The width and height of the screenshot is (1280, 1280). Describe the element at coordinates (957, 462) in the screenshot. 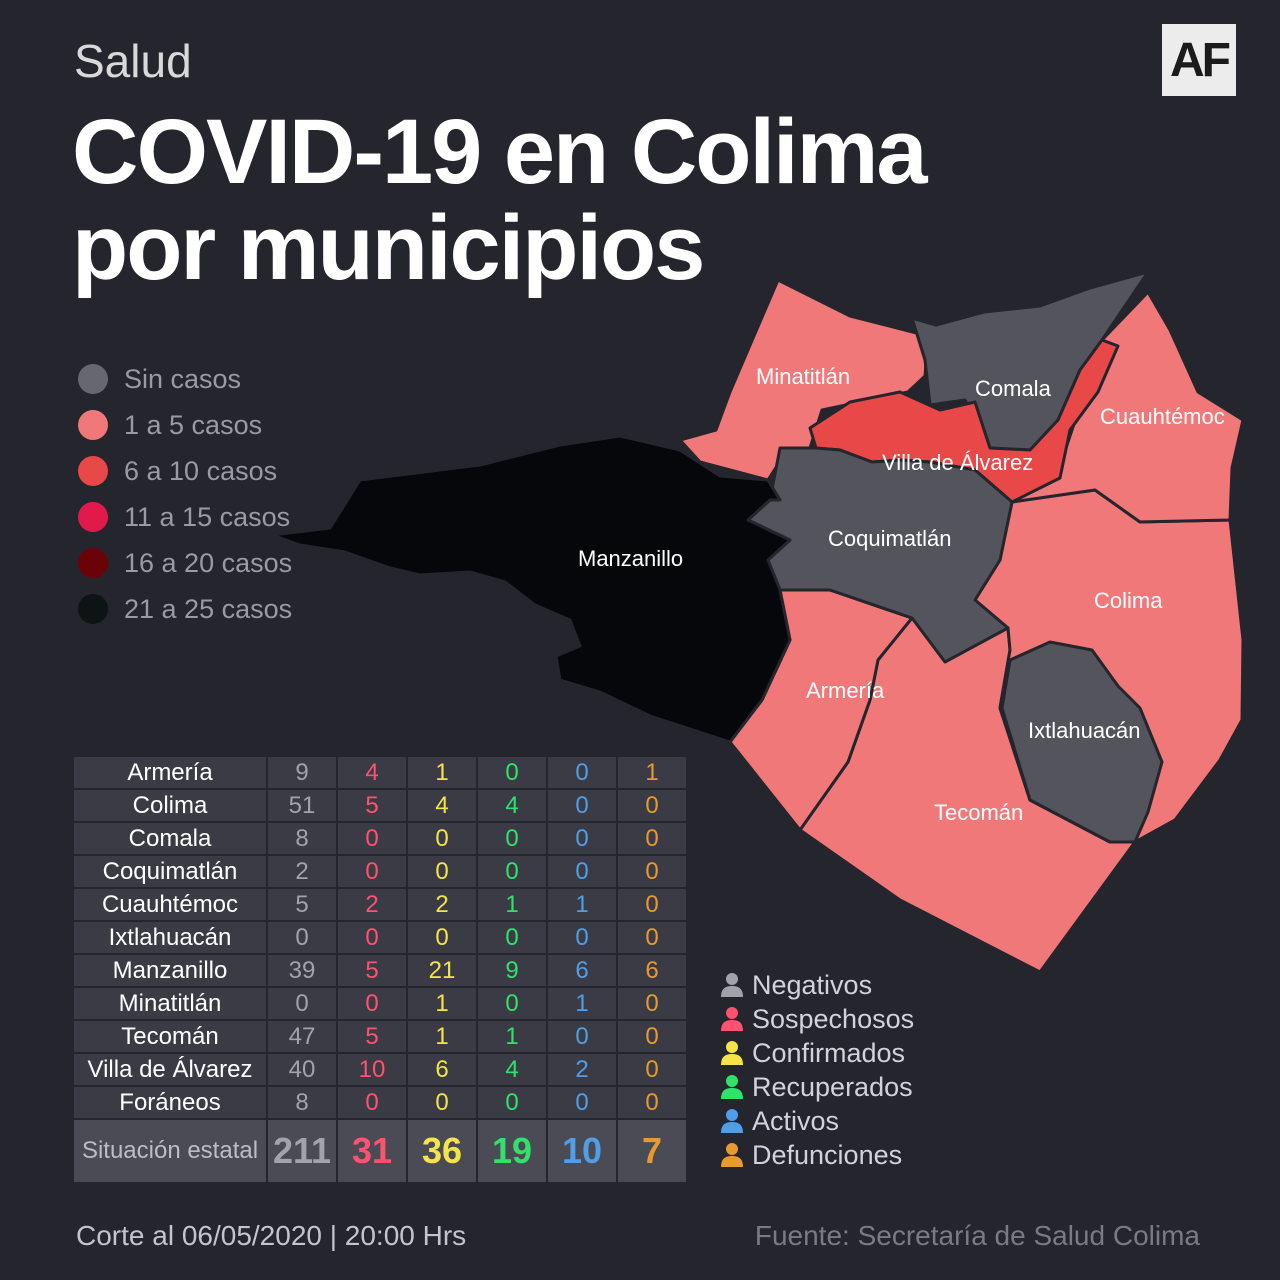

I see `label-villa-de-alvarez: Villa de Álvarez` at that location.